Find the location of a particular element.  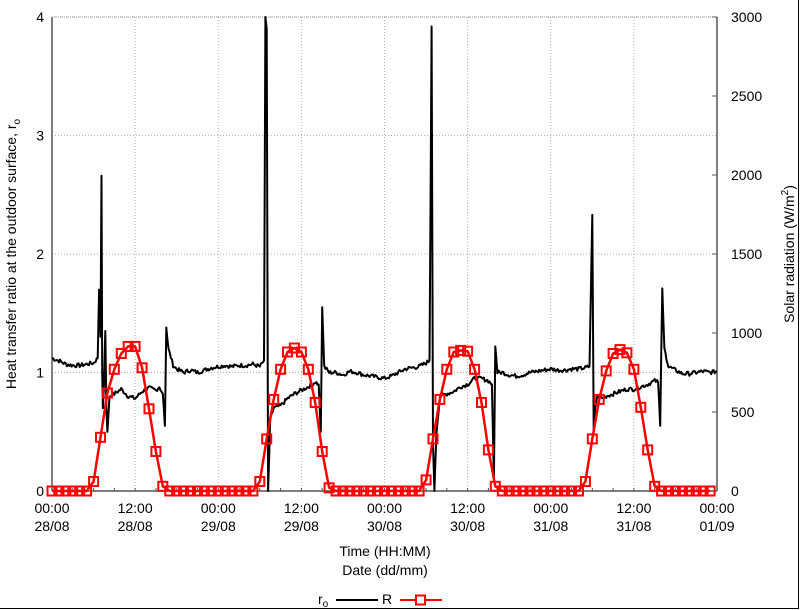

x-axis-title-date: Date (dd/mm) is located at coordinates (385, 570).